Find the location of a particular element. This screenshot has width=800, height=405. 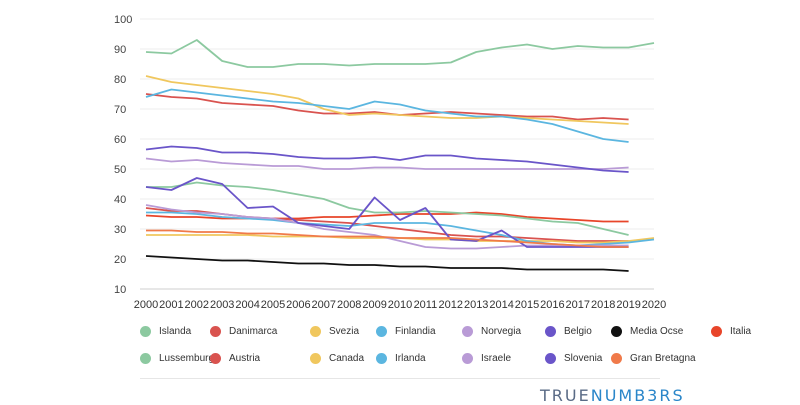

x-tick-label: 2017 is located at coordinates (578, 305).